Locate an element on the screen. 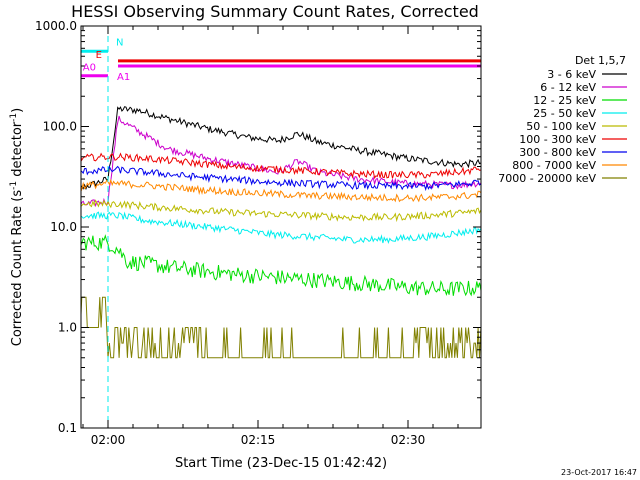  y-axis-label-end: ) is located at coordinates (17, 110).